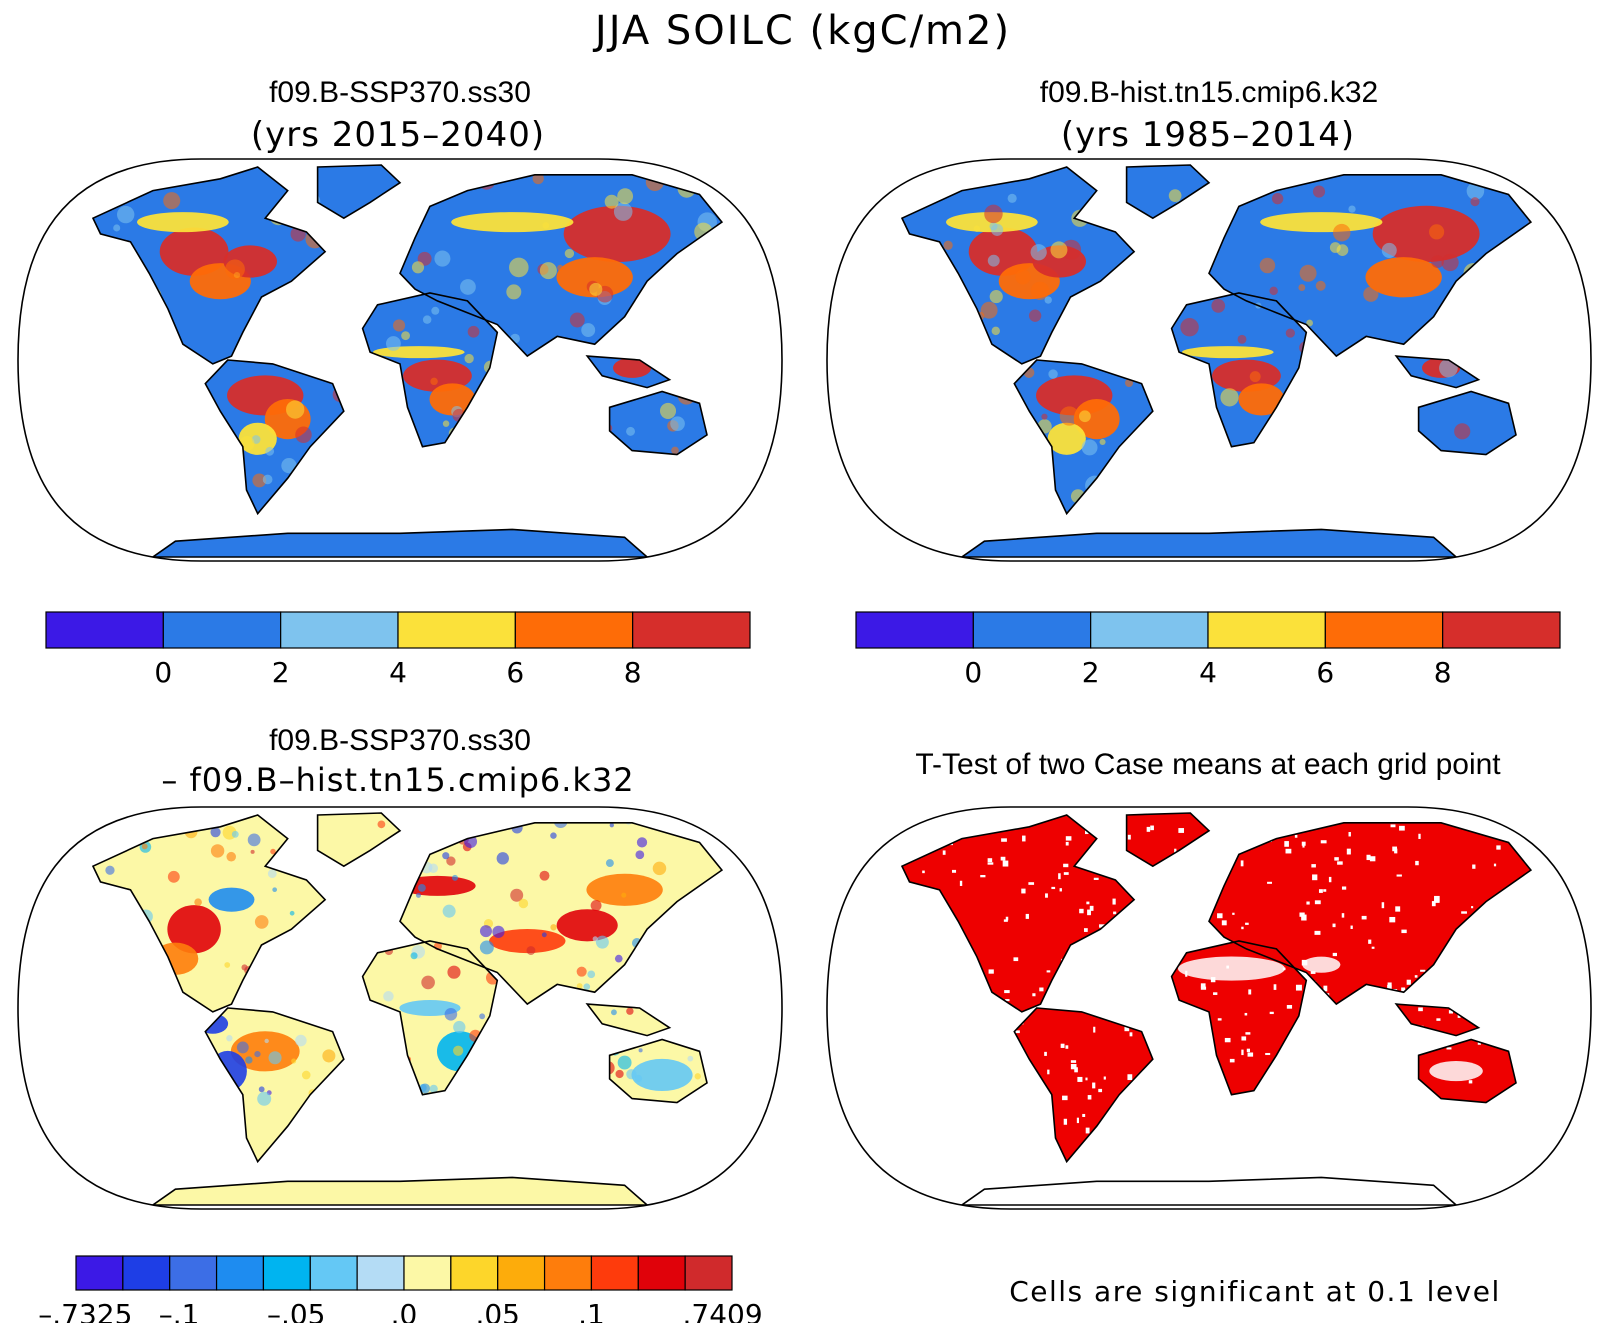  I want to click on colorbar-tick-label: 8, so click(633, 672).